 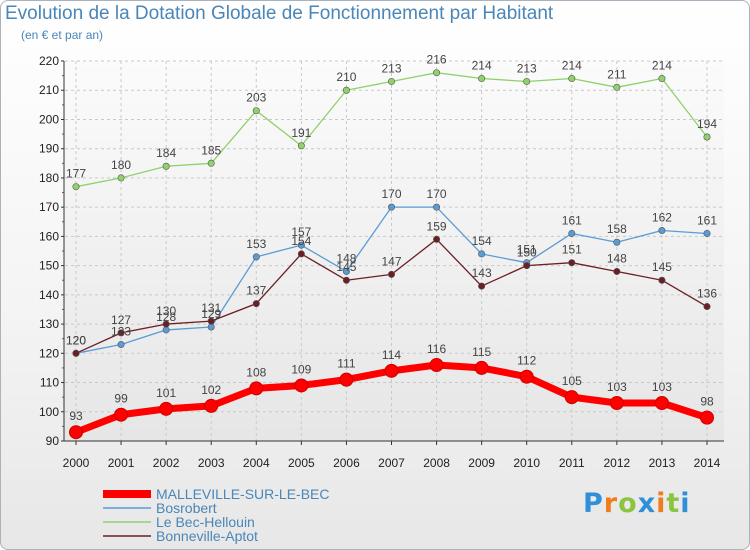 I want to click on data-label: 147, so click(x=391, y=261).